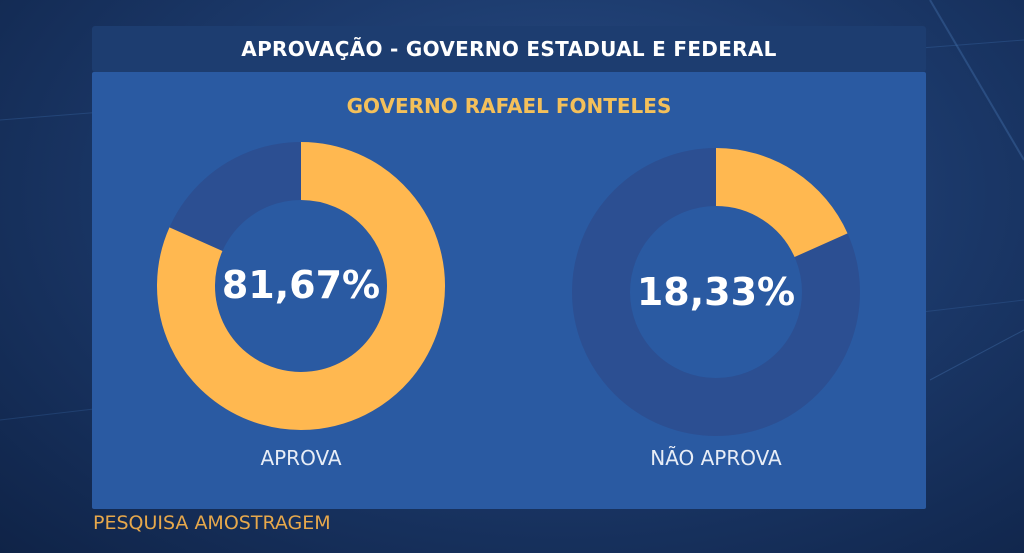  I want to click on donut-category-nao-aprova: NÃO APROVA, so click(716, 458).